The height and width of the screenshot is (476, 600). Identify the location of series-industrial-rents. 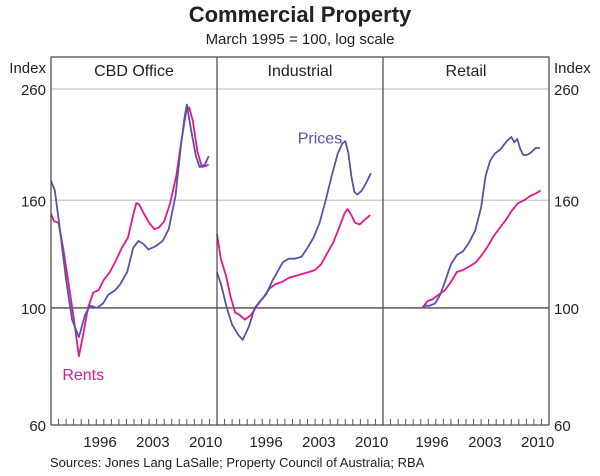
(293, 264).